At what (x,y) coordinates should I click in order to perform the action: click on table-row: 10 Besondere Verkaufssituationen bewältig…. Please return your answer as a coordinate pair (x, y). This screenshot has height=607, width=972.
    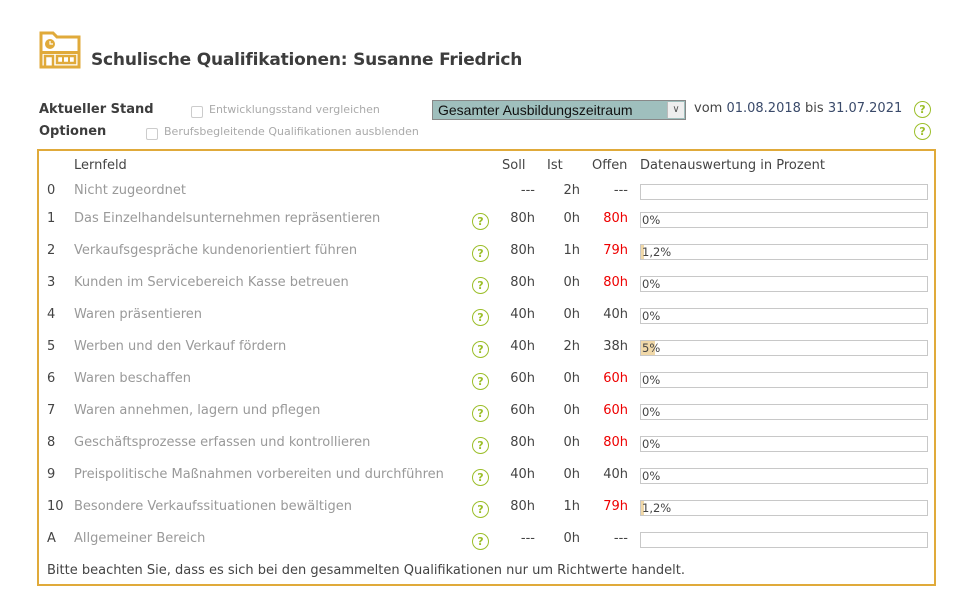
    Looking at the image, I should click on (486, 509).